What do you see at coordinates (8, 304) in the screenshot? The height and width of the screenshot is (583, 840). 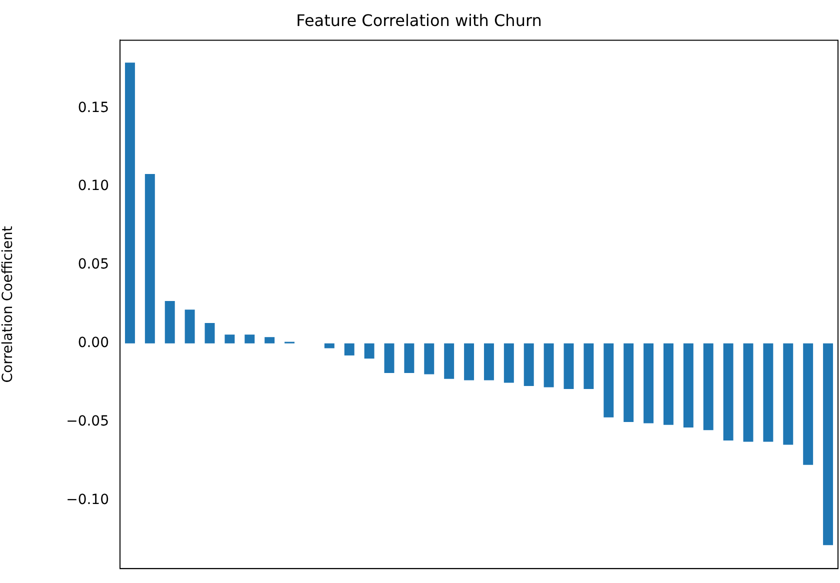 I see `y-axis-title: Correlation Coefficient` at bounding box center [8, 304].